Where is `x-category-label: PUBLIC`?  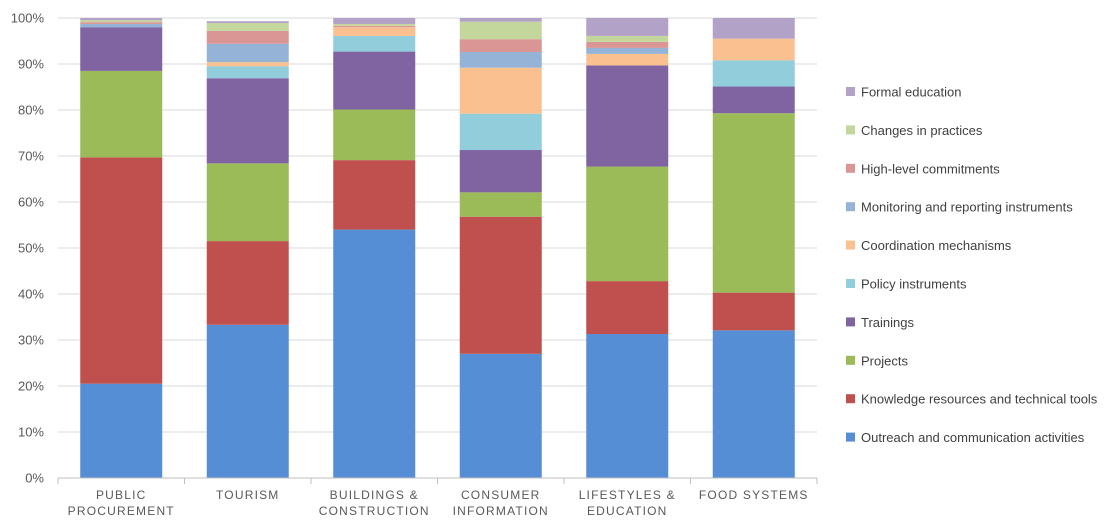 x-category-label: PUBLIC is located at coordinates (121, 495).